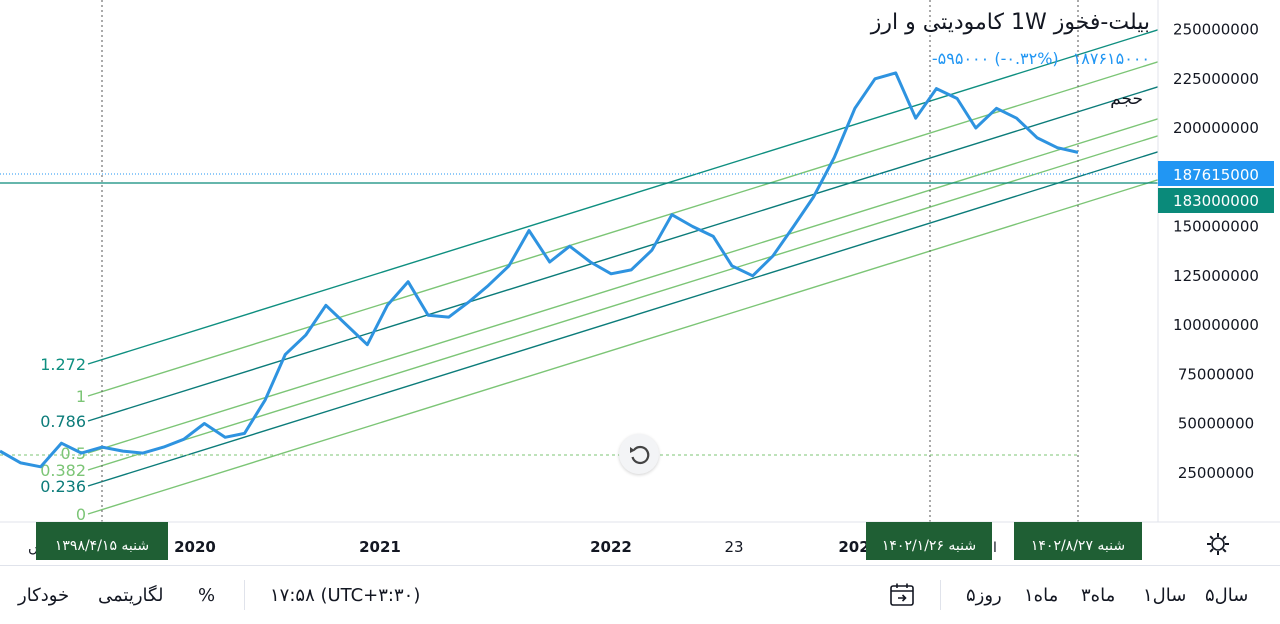  I want to click on price-tick-label: 100000000, so click(1216, 325).